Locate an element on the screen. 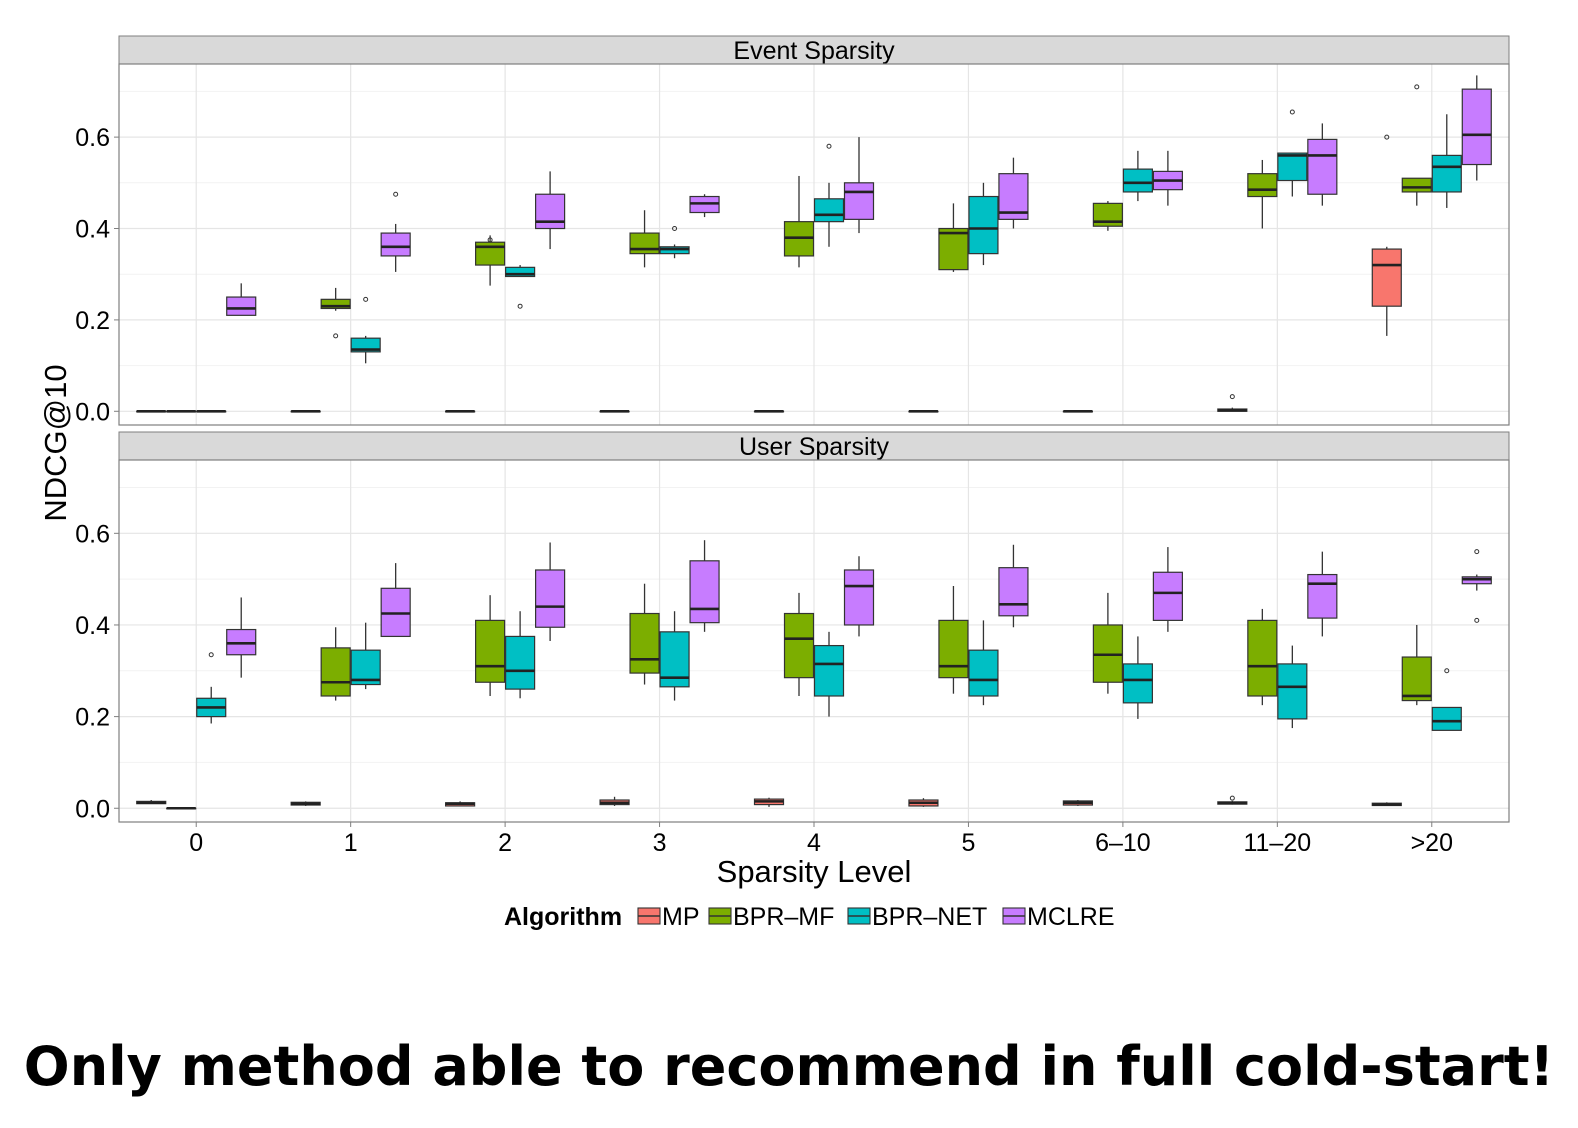 Image resolution: width=1578 pixels, height=1128 pixels. legend-label: BPR–NET is located at coordinates (929, 917).